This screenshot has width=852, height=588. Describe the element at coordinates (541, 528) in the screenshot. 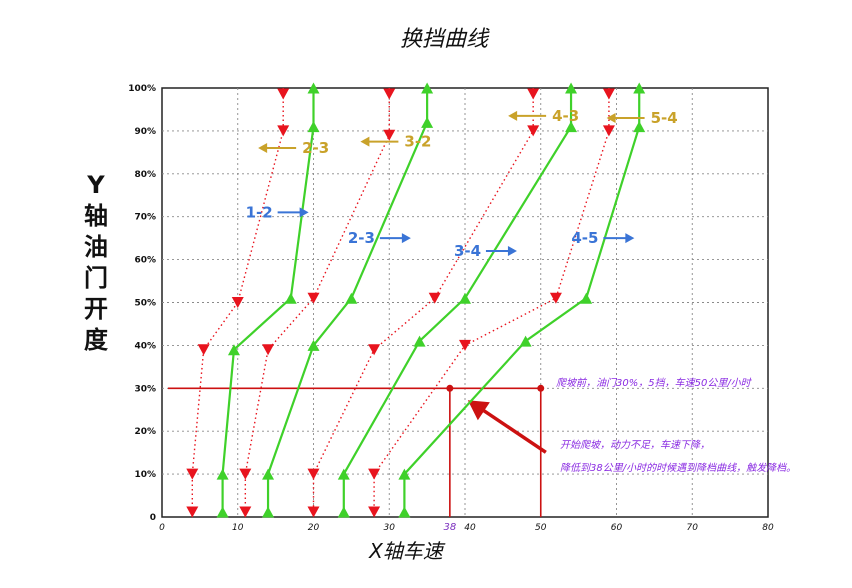

I see `x-tick-label: 50` at that location.